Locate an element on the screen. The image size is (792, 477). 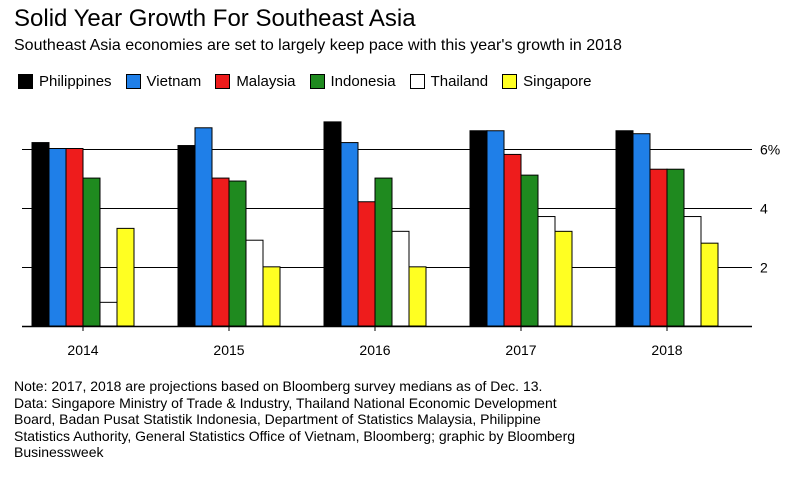
bar-thailand-2014 is located at coordinates (108, 314).